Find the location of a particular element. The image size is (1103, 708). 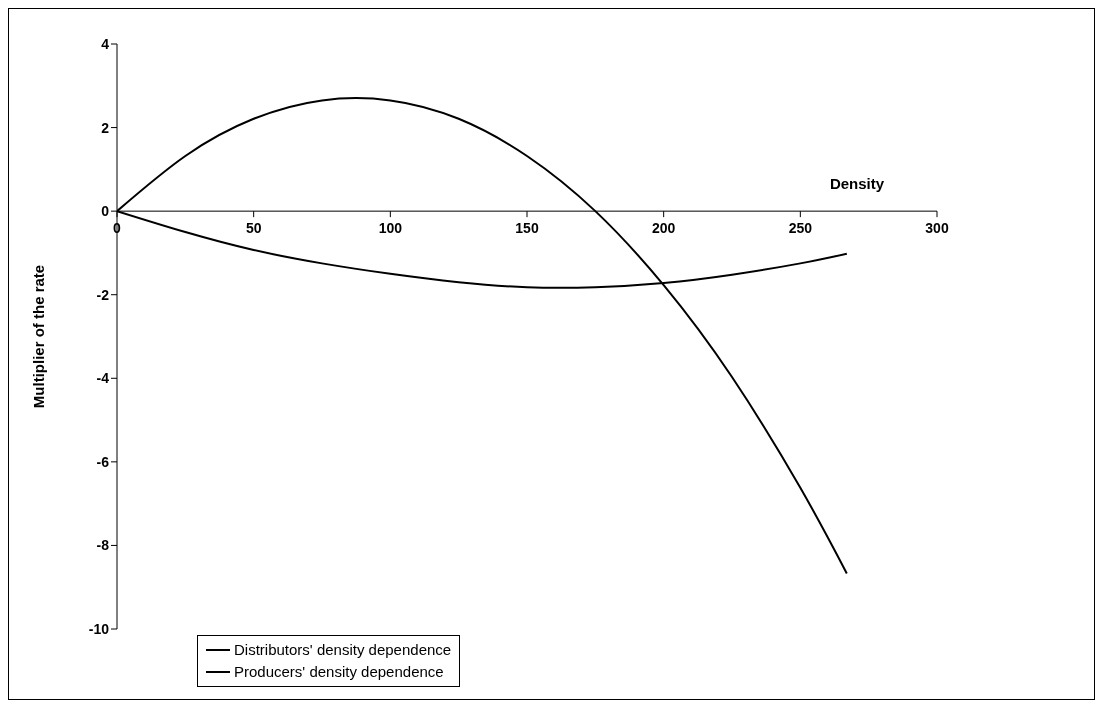

x-tick-label: 200 is located at coordinates (663, 228).